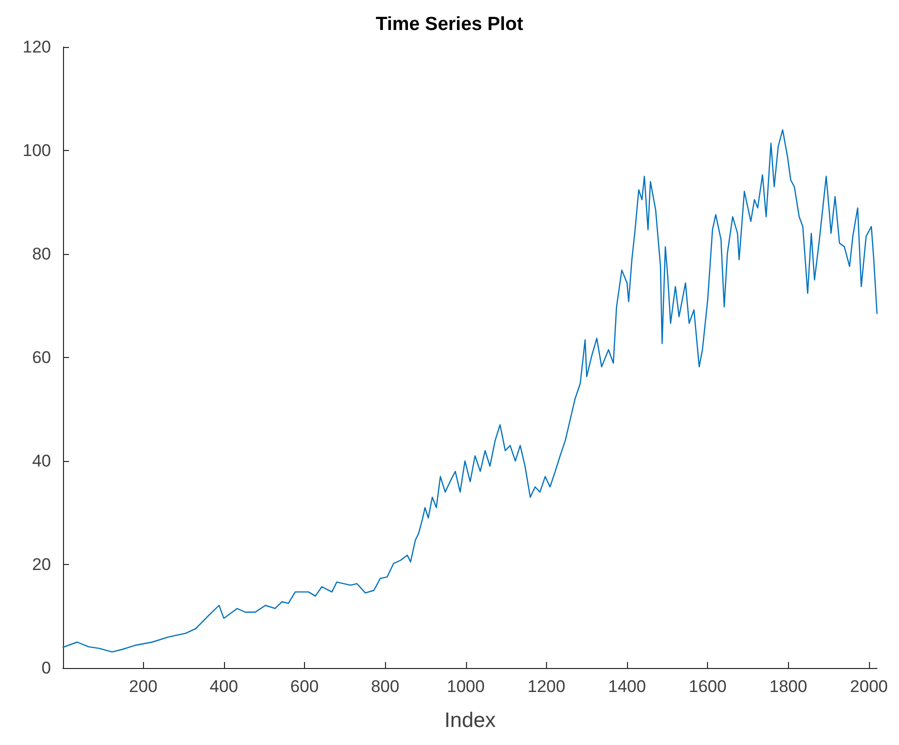  Describe the element at coordinates (41, 461) in the screenshot. I see `y-tick-label: 40` at that location.